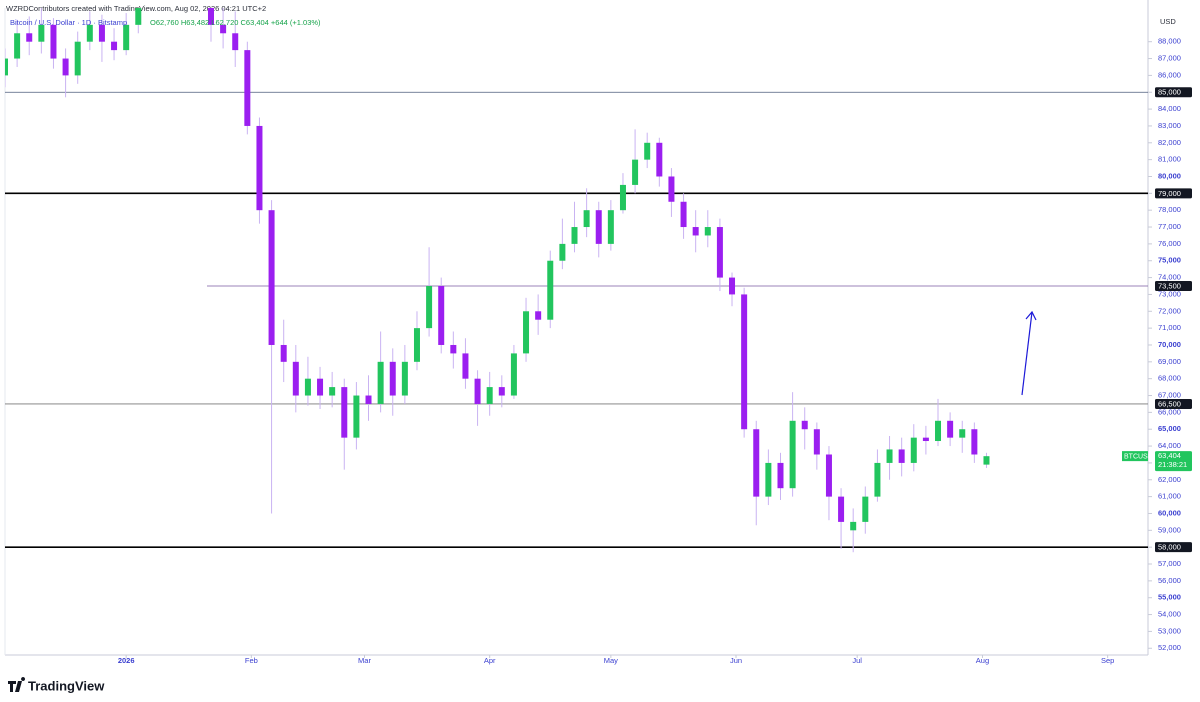 This screenshot has height=702, width=1200. What do you see at coordinates (1169, 597) in the screenshot?
I see `y-tick-label: 55,000` at bounding box center [1169, 597].